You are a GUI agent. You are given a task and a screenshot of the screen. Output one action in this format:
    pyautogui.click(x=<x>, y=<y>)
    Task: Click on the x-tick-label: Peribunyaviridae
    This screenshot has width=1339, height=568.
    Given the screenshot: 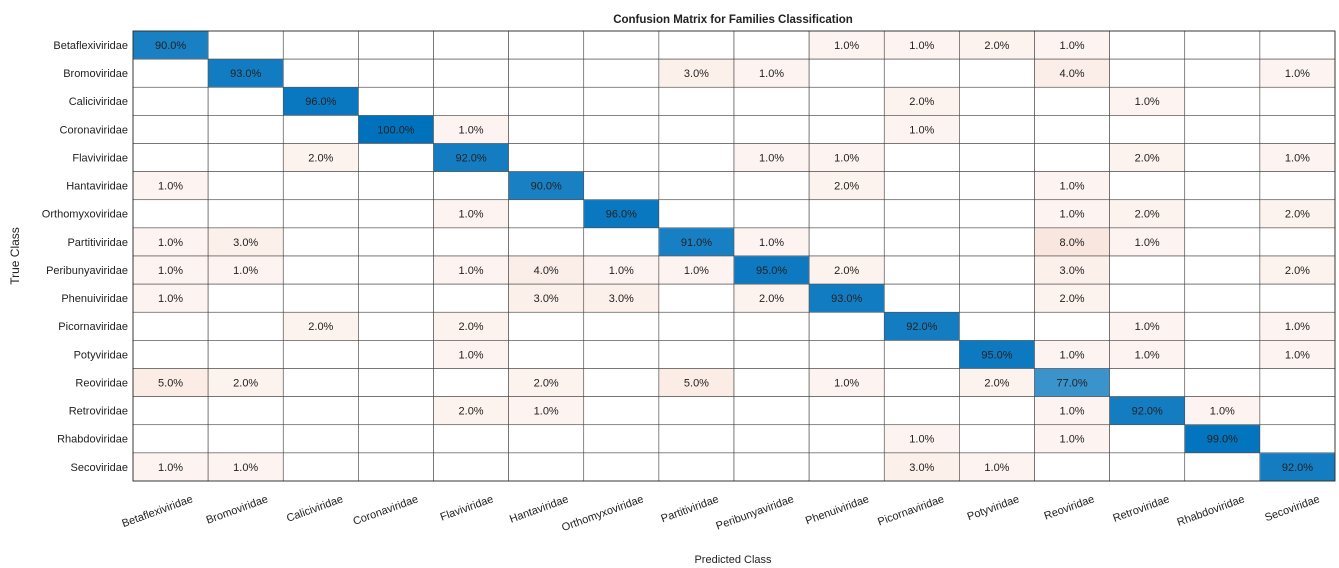 What is the action you would take?
    pyautogui.click(x=754, y=512)
    